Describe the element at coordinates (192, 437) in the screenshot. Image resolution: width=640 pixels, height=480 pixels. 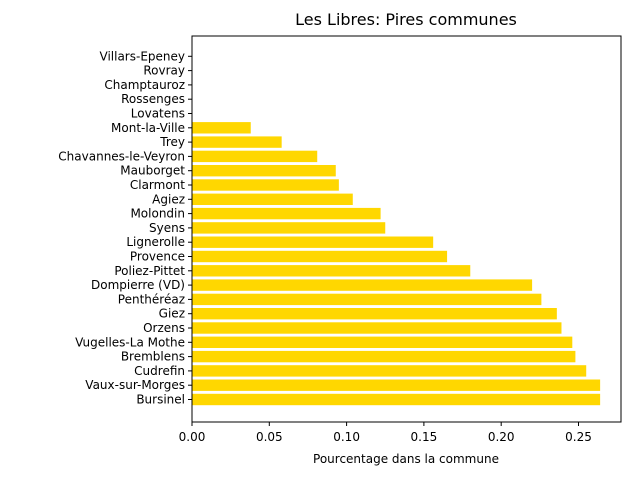
I see `x-tick-label: 0.00` at that location.